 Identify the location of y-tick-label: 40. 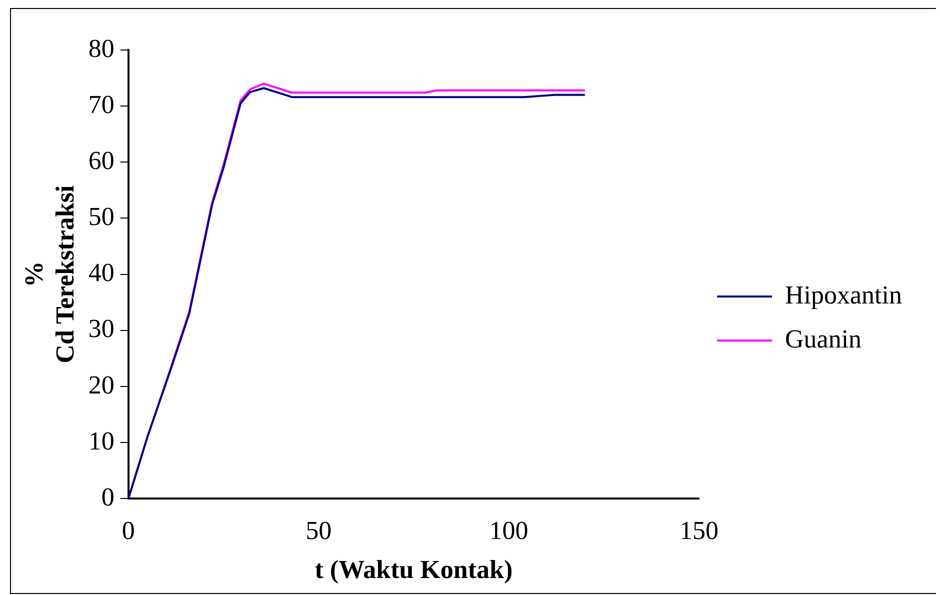
(101, 273).